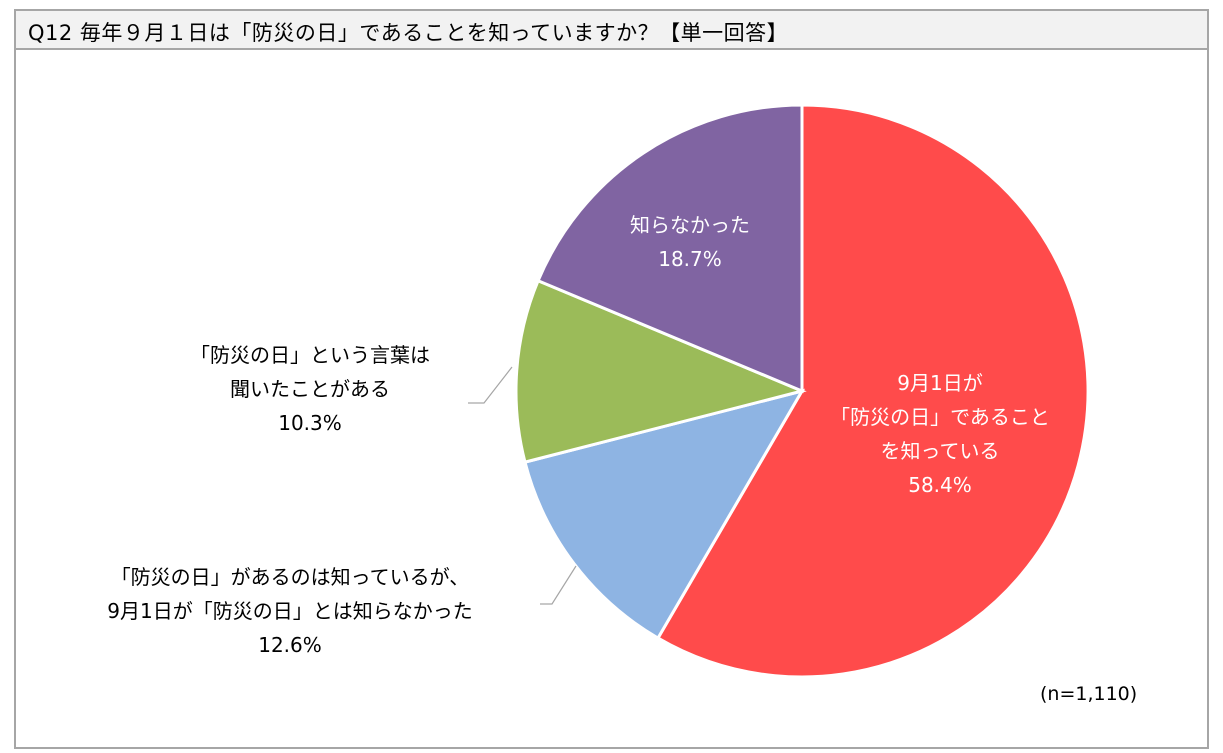 Image resolution: width=1223 pixels, height=753 pixels. Describe the element at coordinates (940, 383) in the screenshot. I see `label-line: 9月1日が` at that location.